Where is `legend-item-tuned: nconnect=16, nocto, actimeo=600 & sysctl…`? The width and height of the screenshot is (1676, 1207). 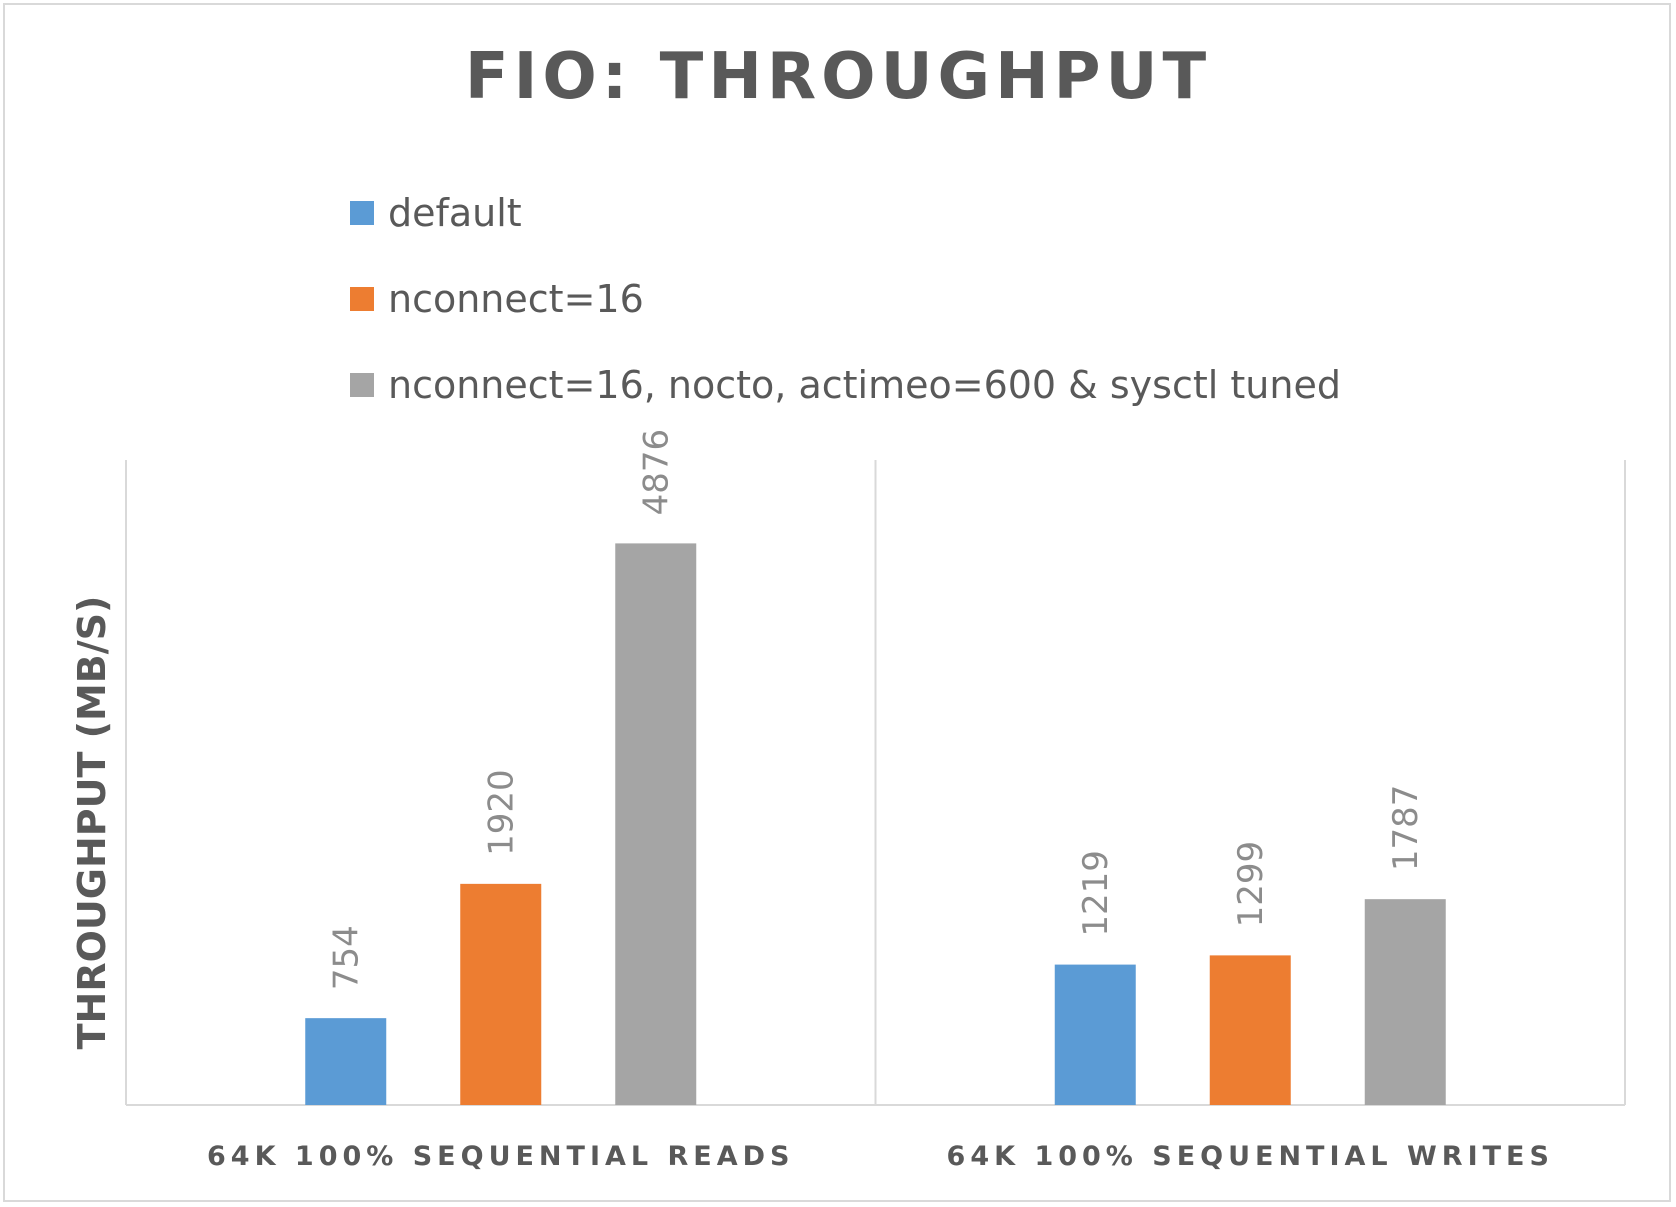
legend-item-tuned: nconnect=16, nocto, actimeo=600 & sysctl… is located at coordinates (845, 385).